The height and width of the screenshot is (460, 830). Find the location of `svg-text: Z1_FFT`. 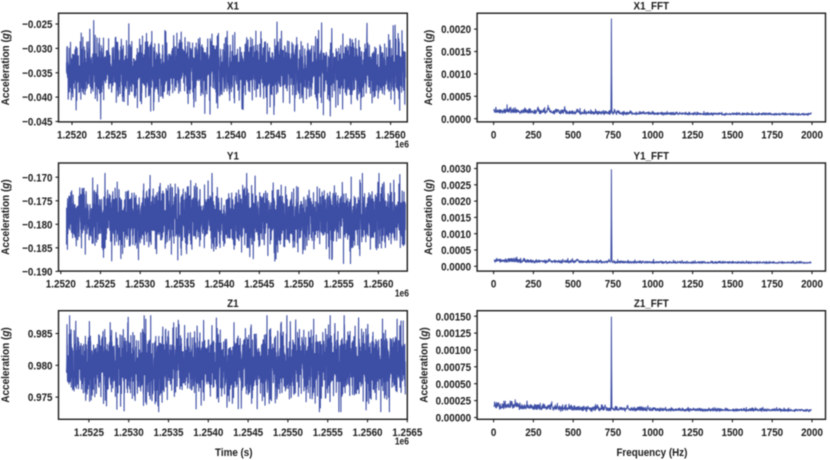

svg-text: Z1_FFT is located at coordinates (651, 303).